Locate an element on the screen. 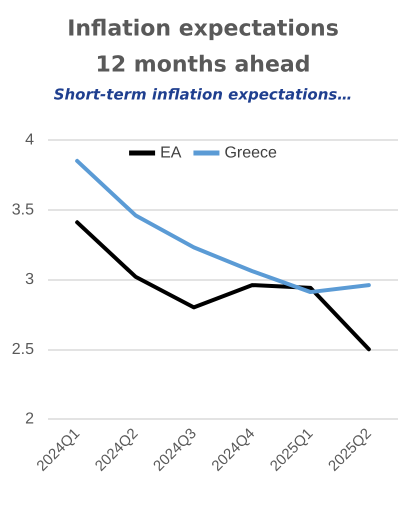 The height and width of the screenshot is (507, 406). y-tick-label: 2 is located at coordinates (29, 419).